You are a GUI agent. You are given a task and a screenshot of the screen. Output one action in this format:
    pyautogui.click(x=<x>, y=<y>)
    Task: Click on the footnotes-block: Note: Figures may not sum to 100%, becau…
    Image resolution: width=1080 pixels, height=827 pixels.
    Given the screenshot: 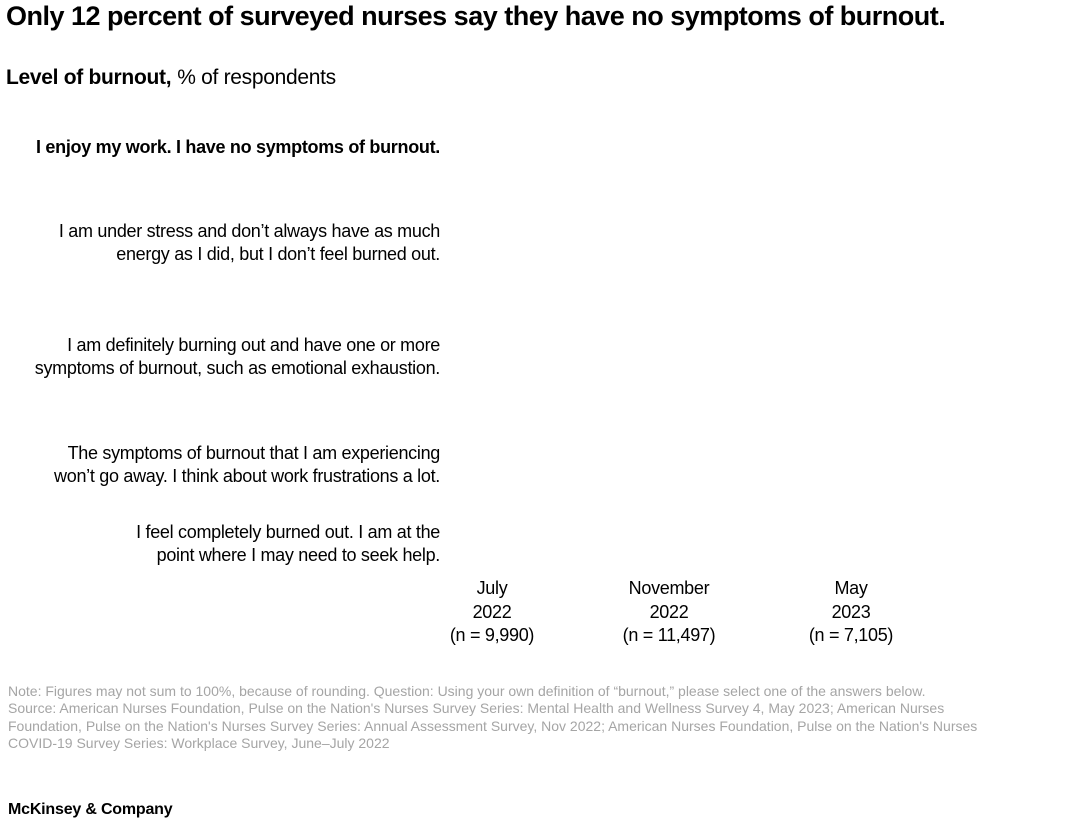 What is the action you would take?
    pyautogui.click(x=538, y=718)
    